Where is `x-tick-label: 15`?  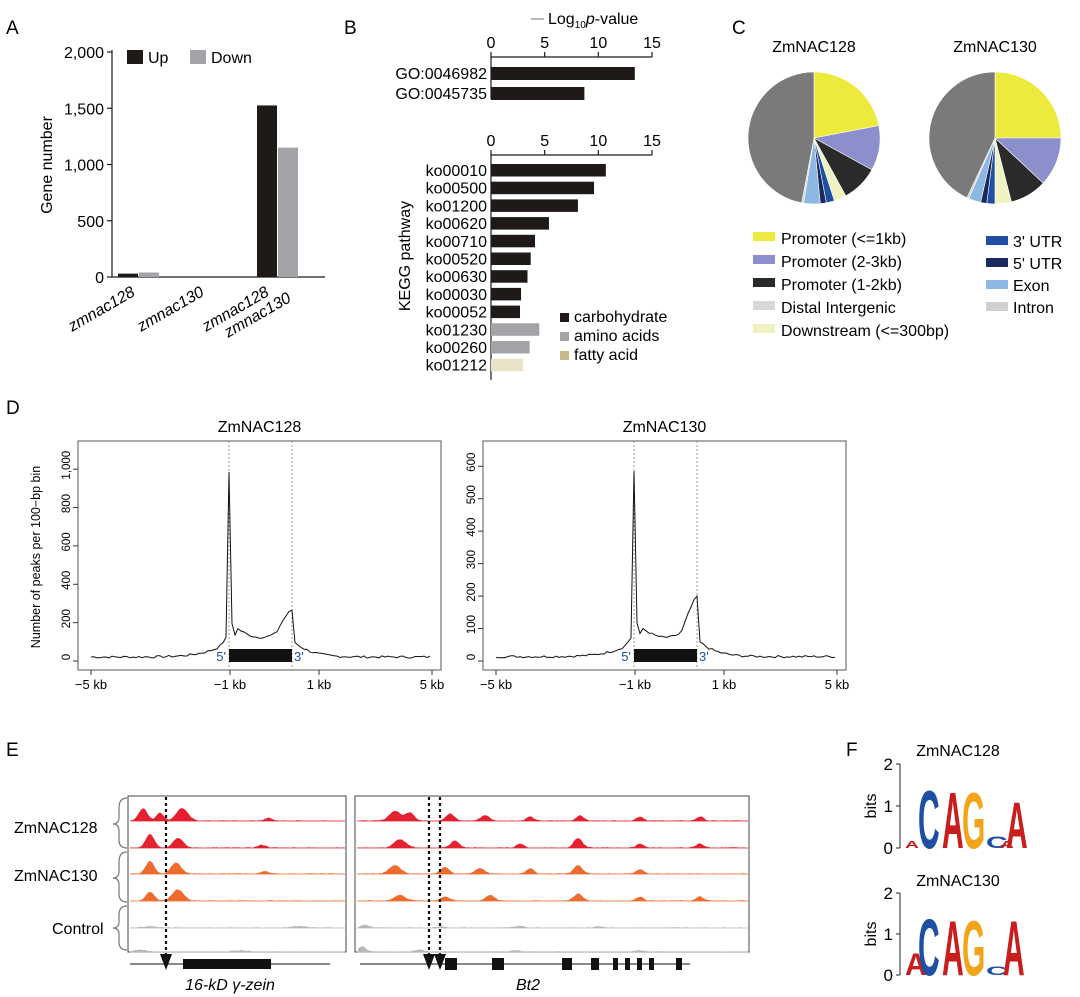
x-tick-label: 15 is located at coordinates (652, 43).